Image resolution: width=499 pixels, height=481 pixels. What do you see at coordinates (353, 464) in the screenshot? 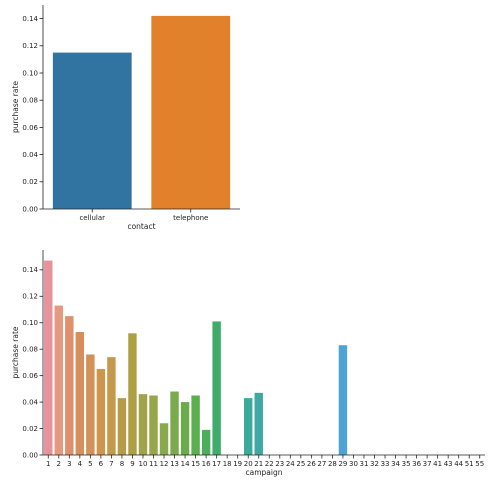
I see `x-tick-label: 30` at bounding box center [353, 464].